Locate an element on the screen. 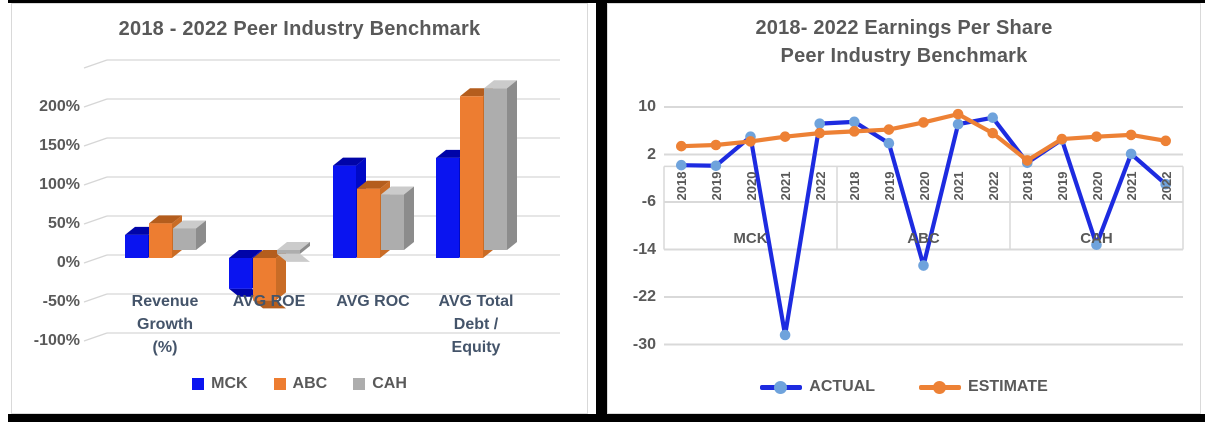 This screenshot has height=422, width=1205. cah-swatch is located at coordinates (359, 384).